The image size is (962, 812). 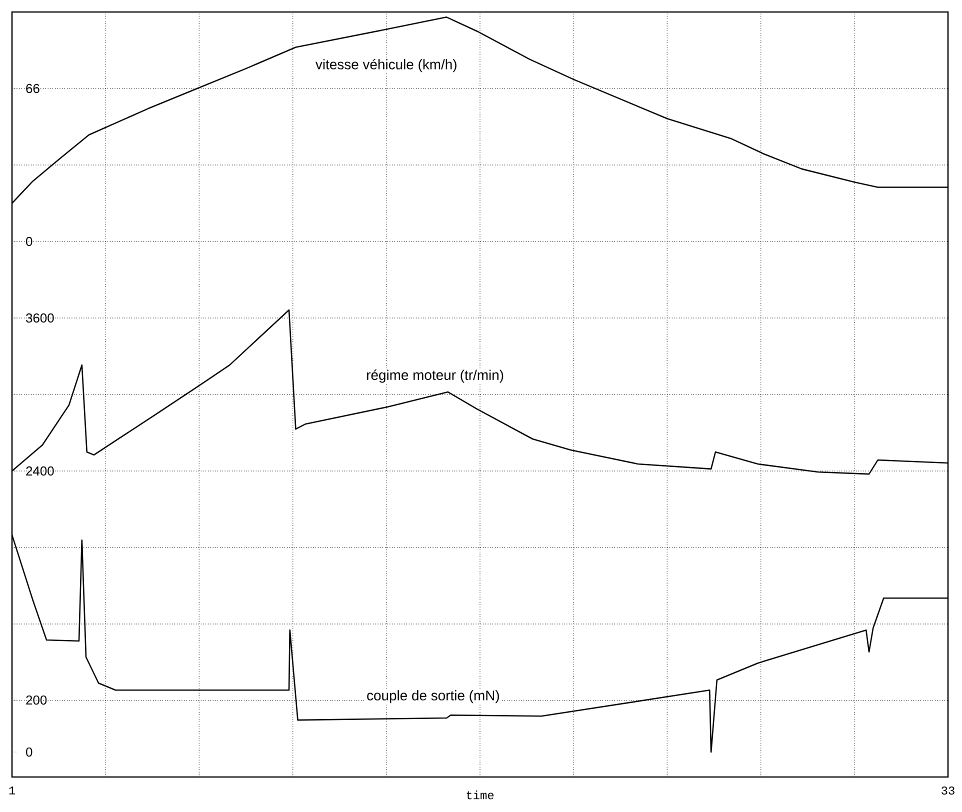 I want to click on x-tick-label: 33, so click(x=948, y=790).